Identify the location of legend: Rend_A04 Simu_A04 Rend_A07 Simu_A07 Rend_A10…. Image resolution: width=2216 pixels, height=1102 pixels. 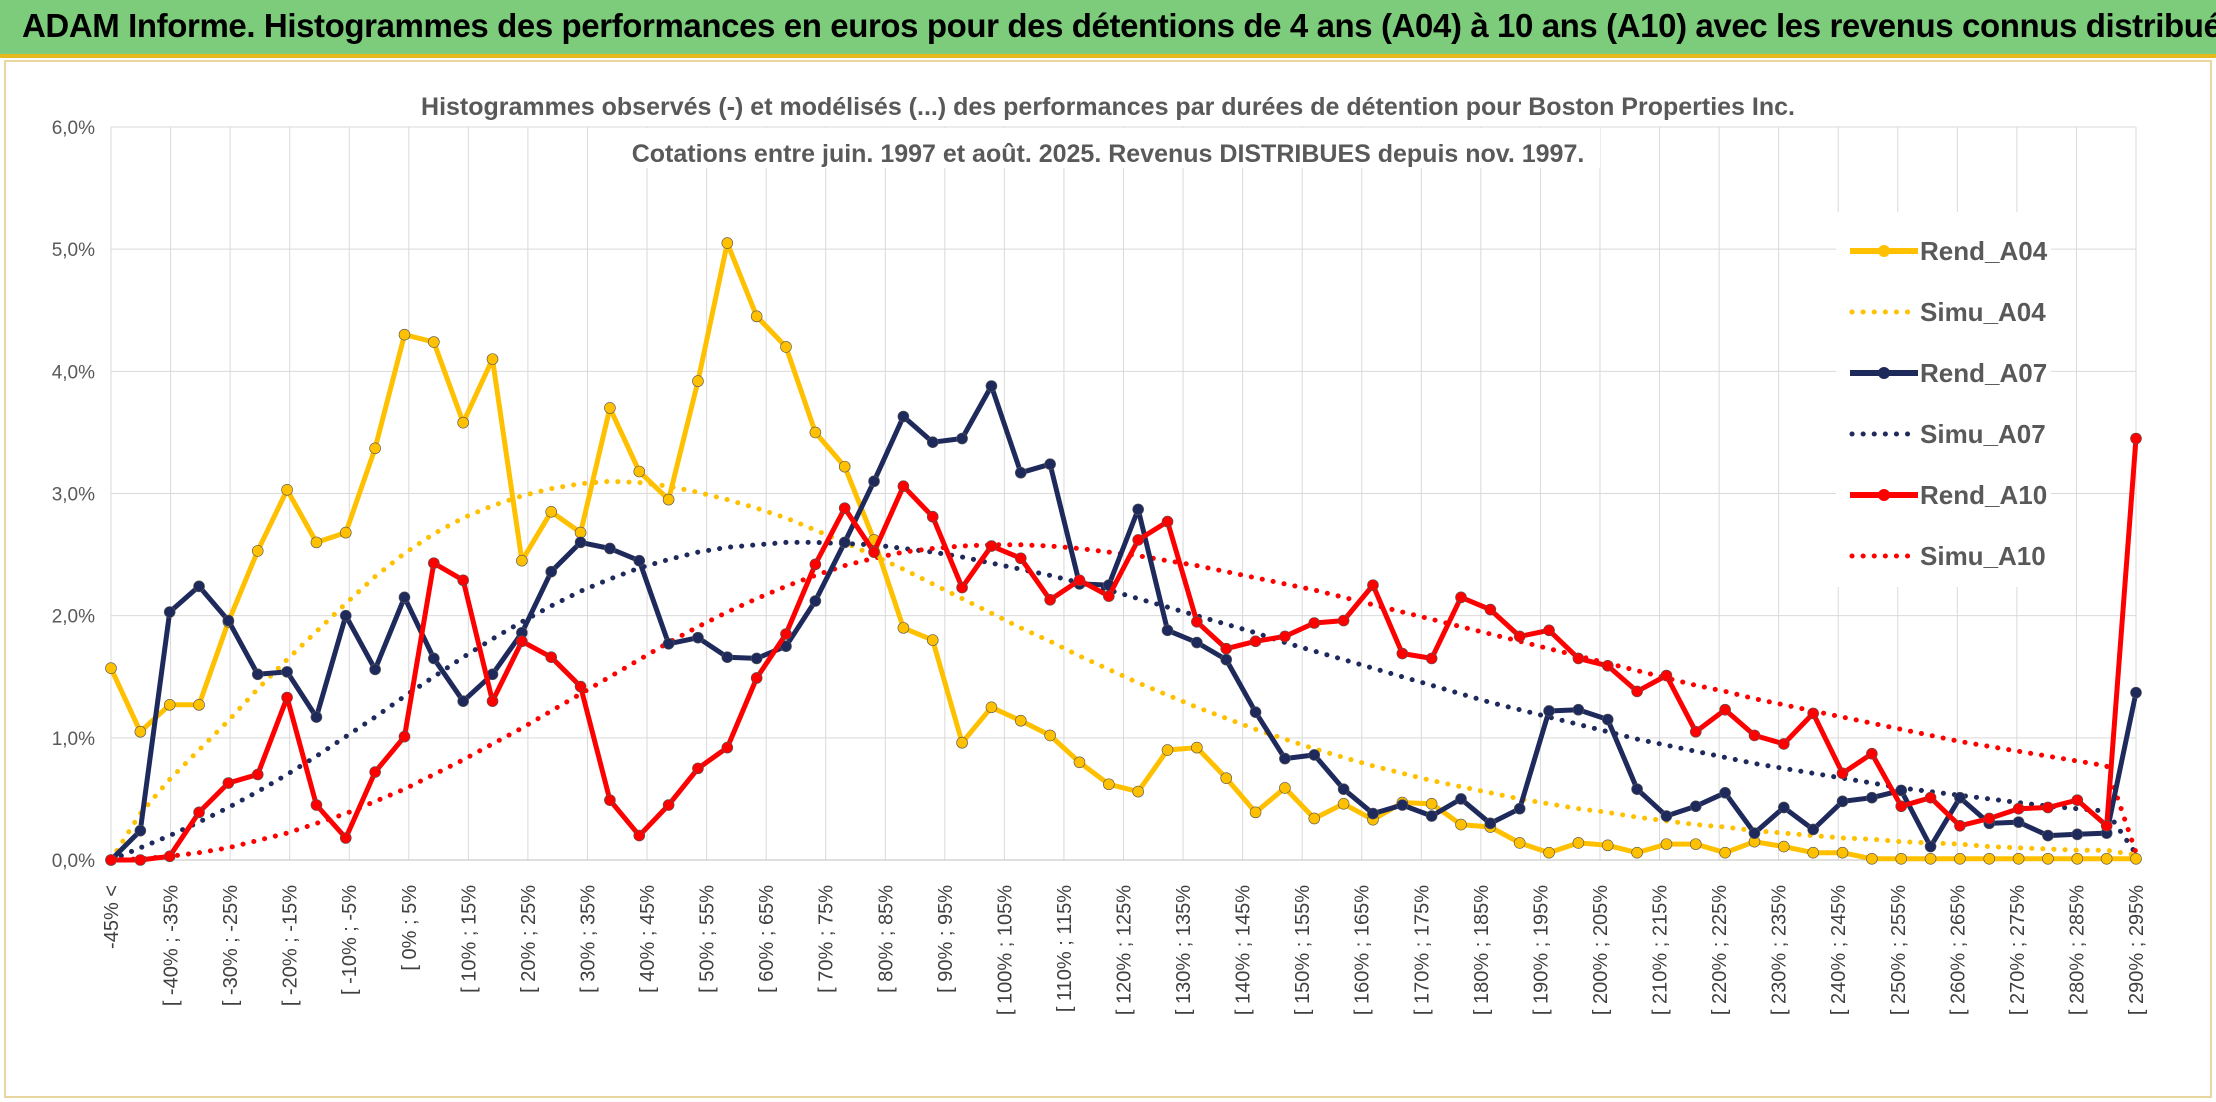
(1943, 399).